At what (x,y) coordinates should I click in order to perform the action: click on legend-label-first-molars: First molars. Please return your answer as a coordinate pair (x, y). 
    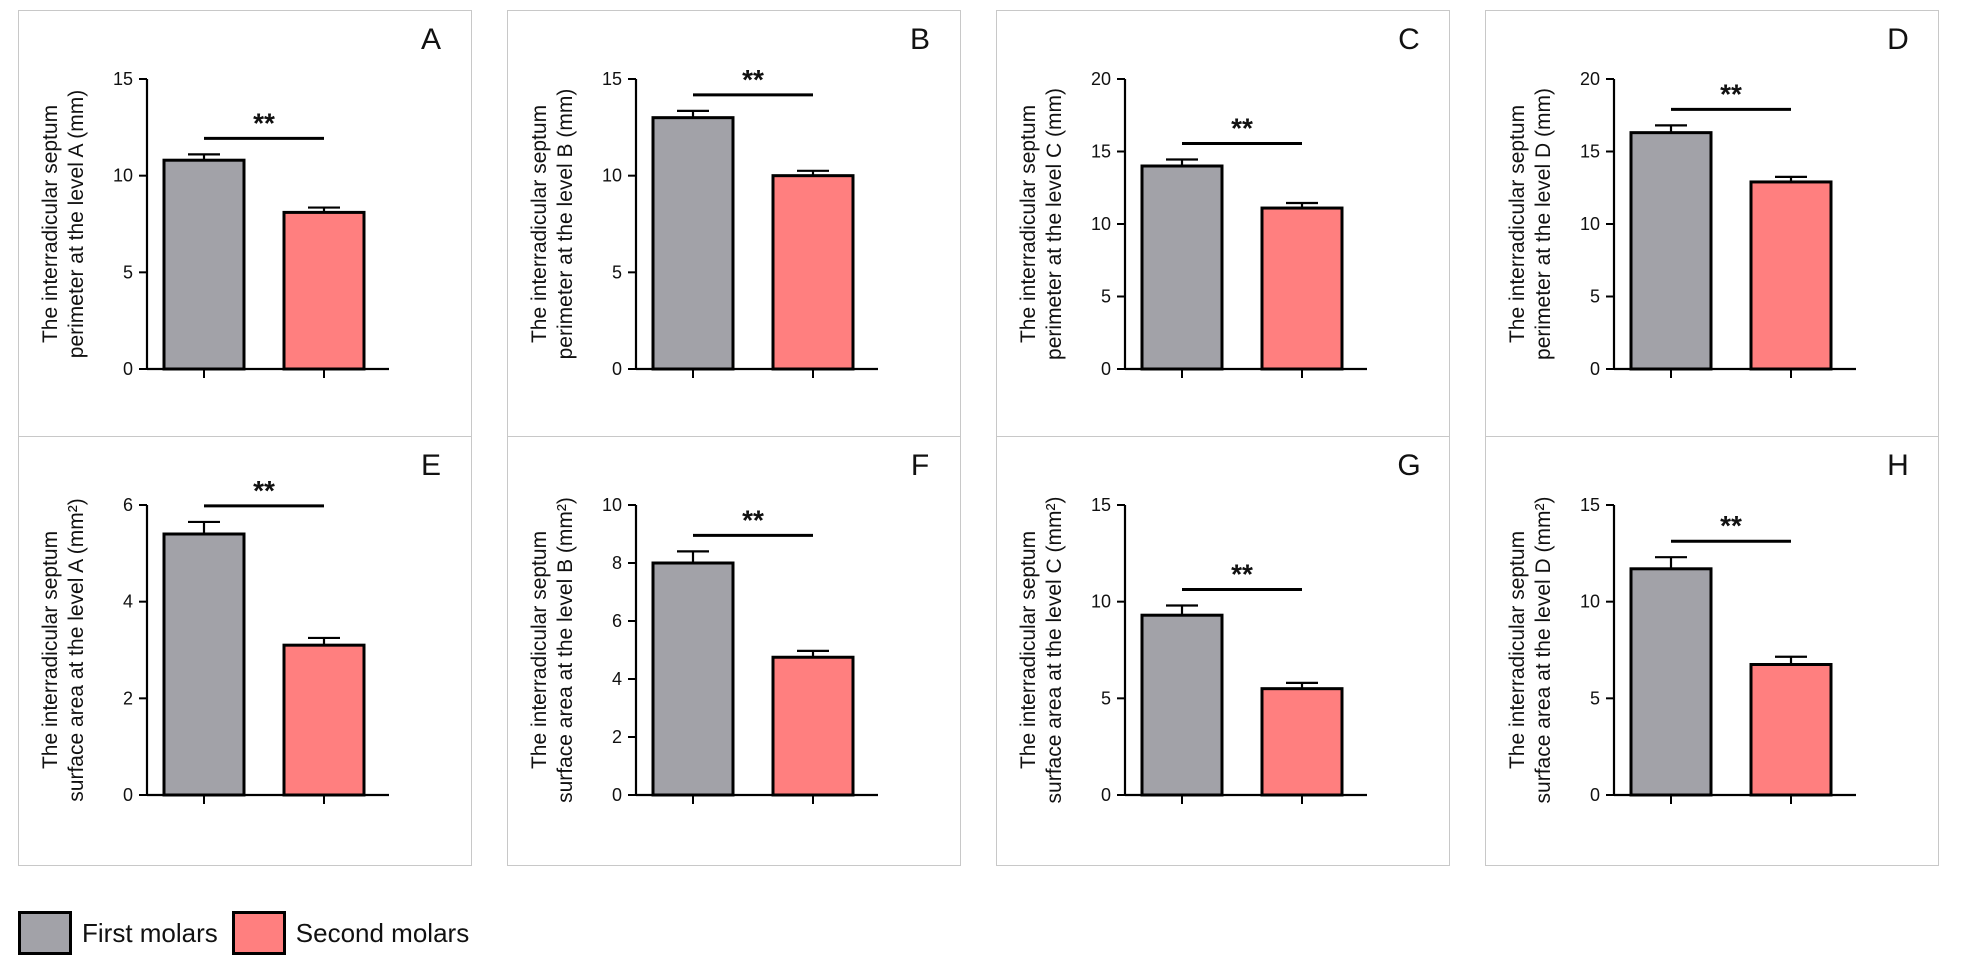
    Looking at the image, I should click on (150, 932).